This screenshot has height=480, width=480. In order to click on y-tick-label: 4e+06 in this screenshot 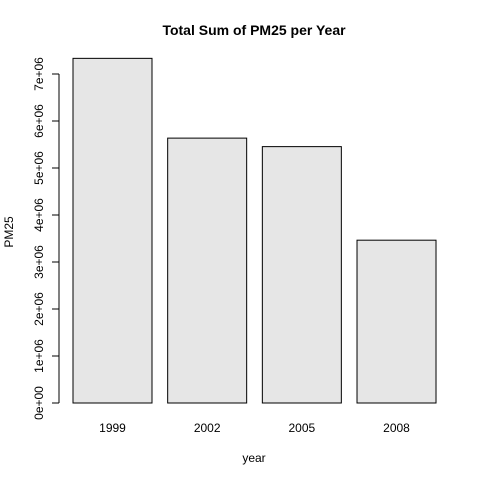, I will do `click(39, 215)`.